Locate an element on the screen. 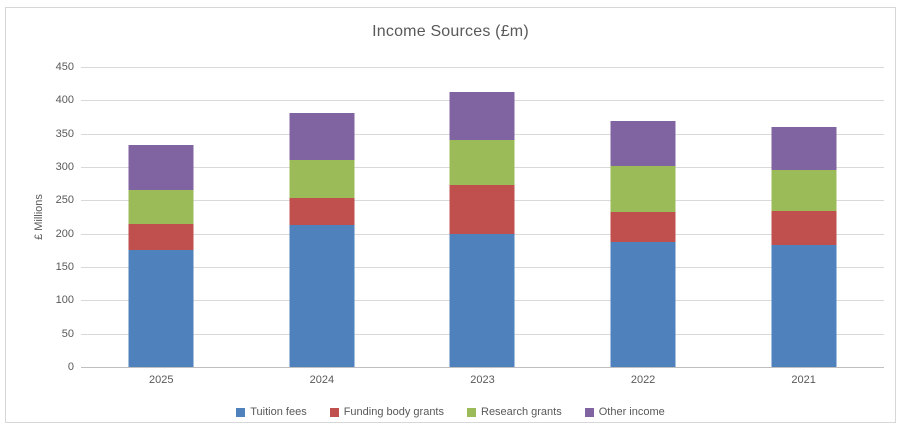 The image size is (901, 430). legend-label: Other income is located at coordinates (631, 412).